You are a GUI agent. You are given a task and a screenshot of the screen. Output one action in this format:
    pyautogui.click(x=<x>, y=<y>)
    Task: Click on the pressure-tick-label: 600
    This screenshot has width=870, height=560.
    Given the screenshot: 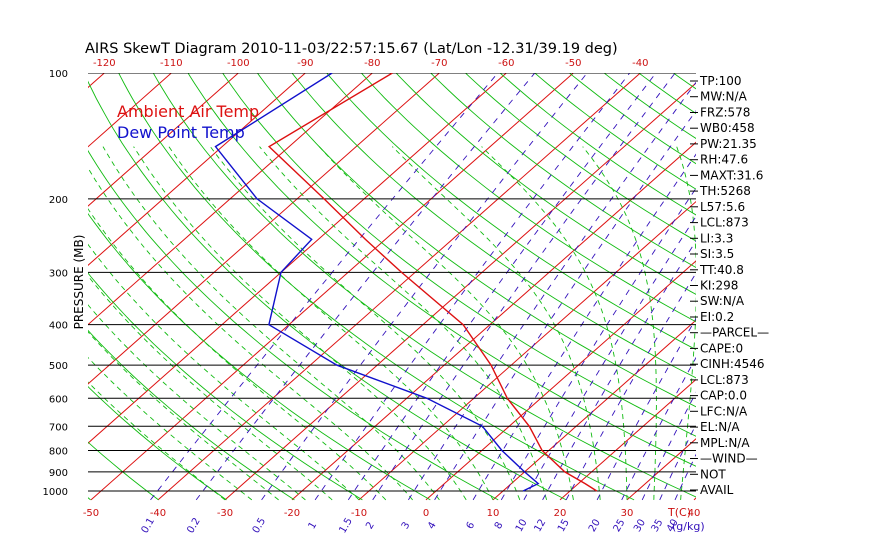 What is the action you would take?
    pyautogui.click(x=58, y=399)
    